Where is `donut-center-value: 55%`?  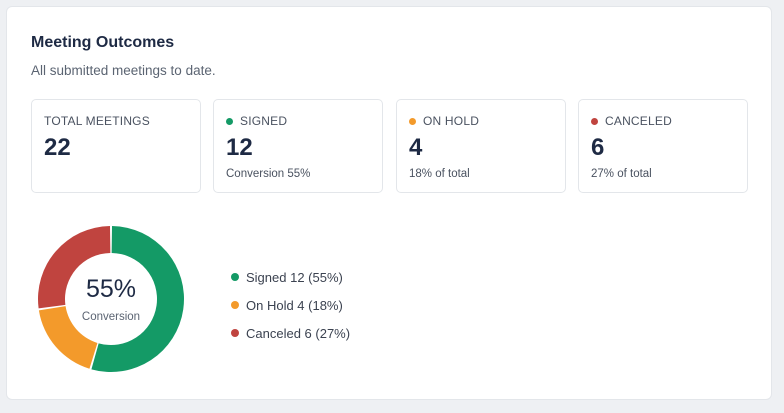 donut-center-value: 55% is located at coordinates (111, 289).